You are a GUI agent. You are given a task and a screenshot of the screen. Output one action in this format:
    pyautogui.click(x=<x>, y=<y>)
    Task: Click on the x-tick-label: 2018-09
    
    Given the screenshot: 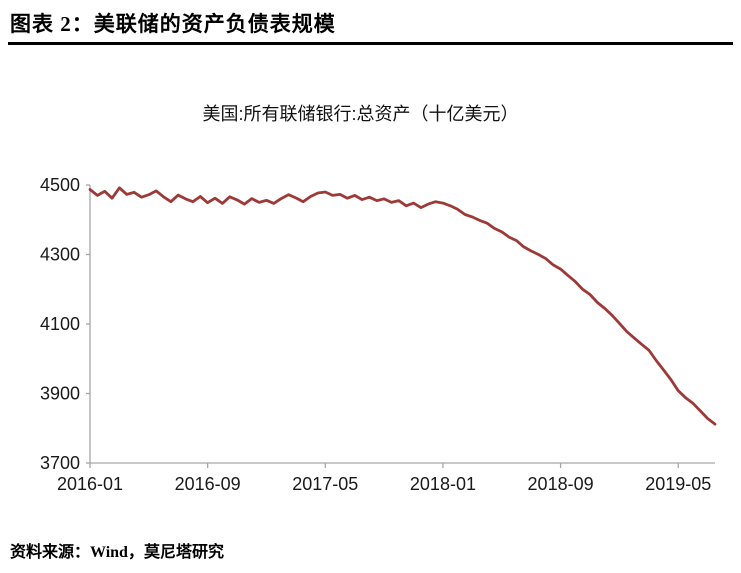 What is the action you would take?
    pyautogui.click(x=561, y=484)
    